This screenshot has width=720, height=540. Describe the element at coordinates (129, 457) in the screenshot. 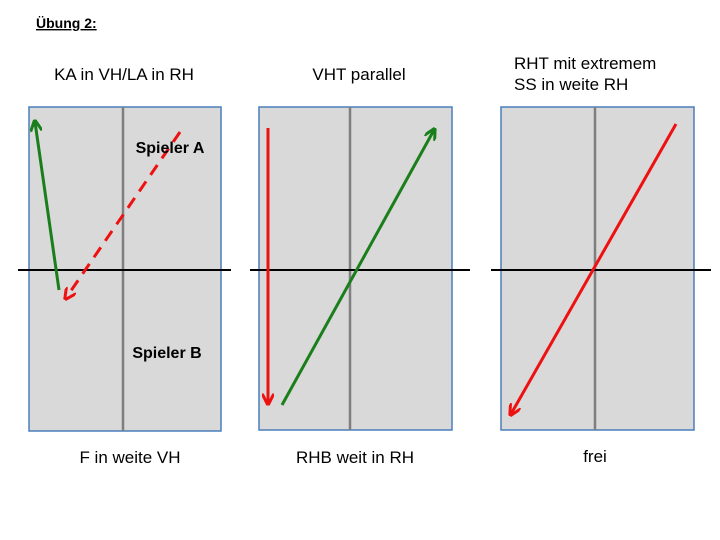

I see `bottom-label: F in weite VH` at that location.